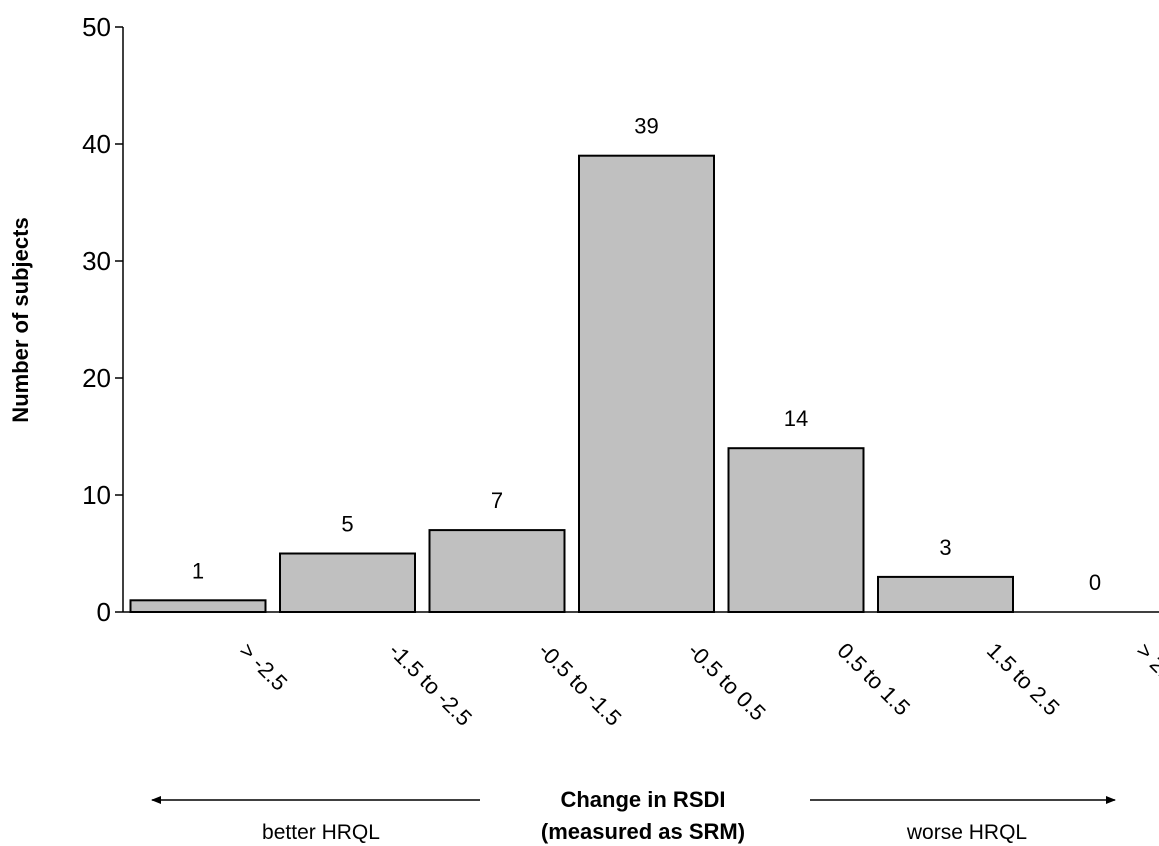 The width and height of the screenshot is (1159, 846). What do you see at coordinates (966, 832) in the screenshot?
I see `worse-hrql-label: worse HRQL` at bounding box center [966, 832].